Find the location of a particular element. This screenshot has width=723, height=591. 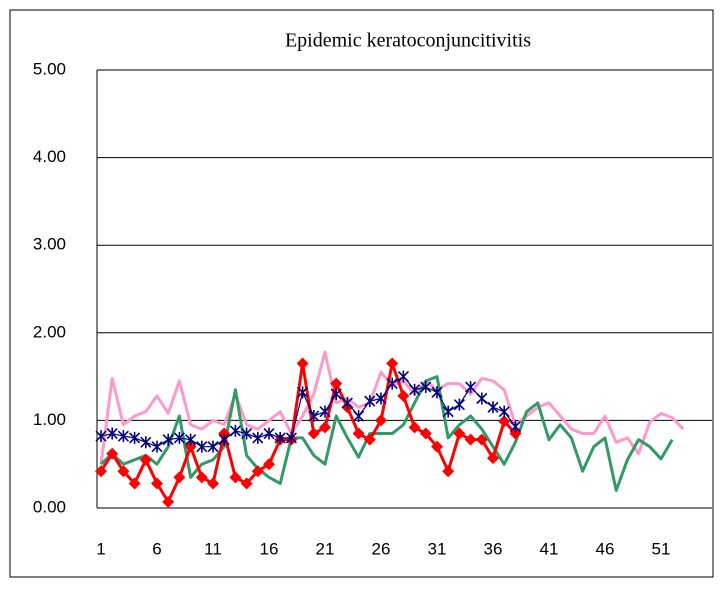

x-tick-label: 51 is located at coordinates (661, 548).